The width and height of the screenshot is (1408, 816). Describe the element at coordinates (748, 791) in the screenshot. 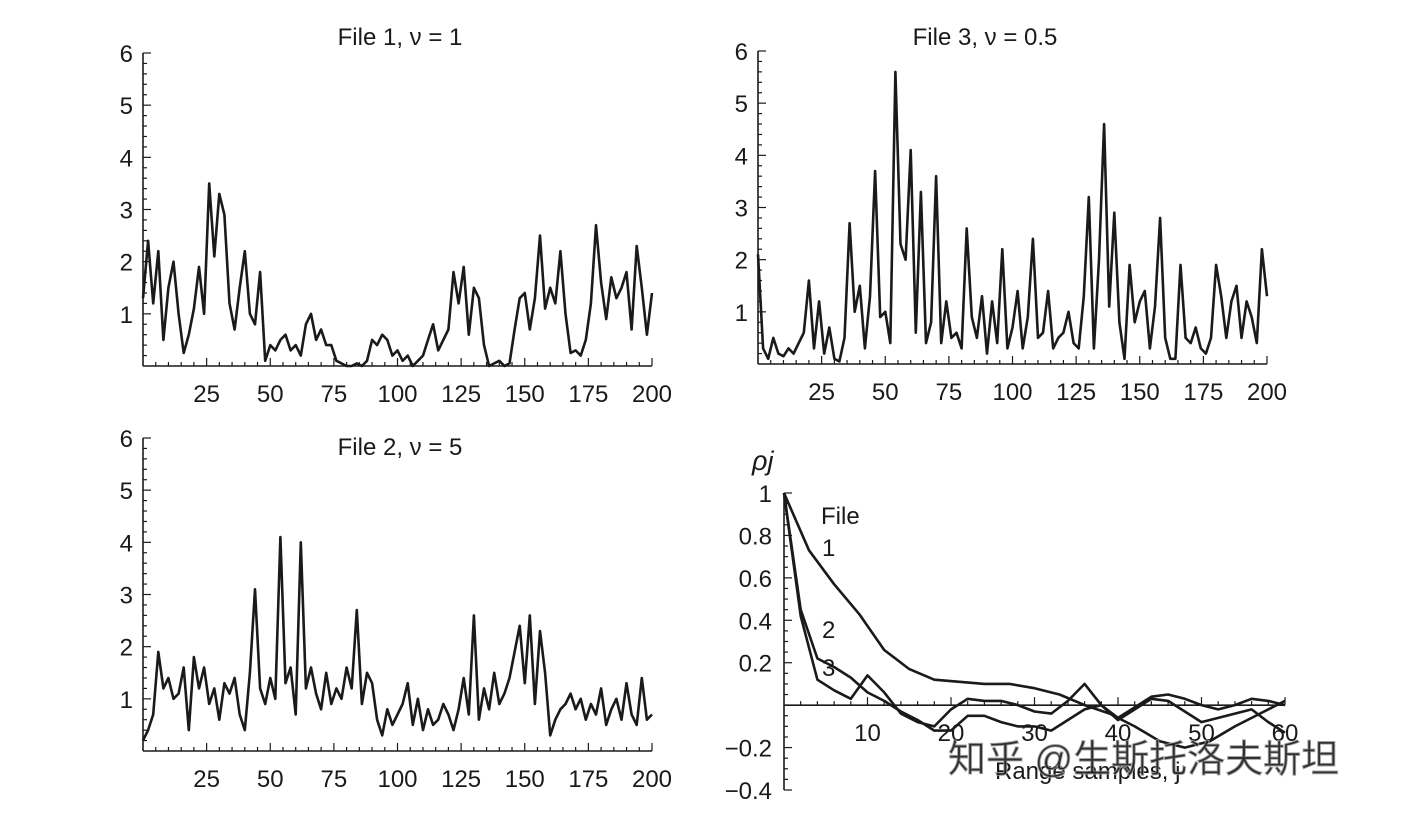

I see `y-tick-label: −0.4` at that location.